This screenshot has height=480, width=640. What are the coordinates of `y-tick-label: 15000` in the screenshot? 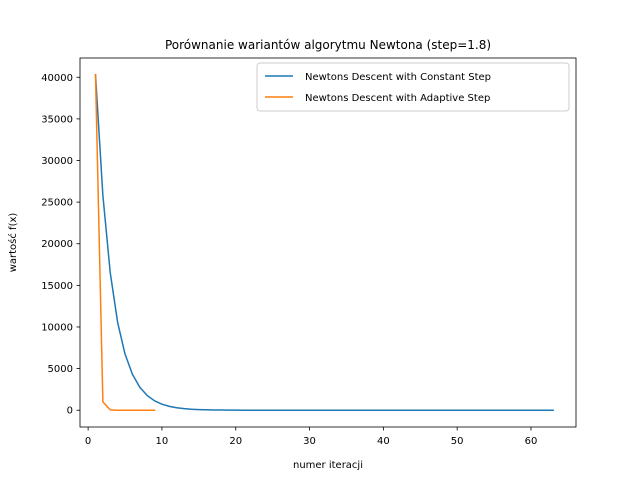 It's located at (57, 286).